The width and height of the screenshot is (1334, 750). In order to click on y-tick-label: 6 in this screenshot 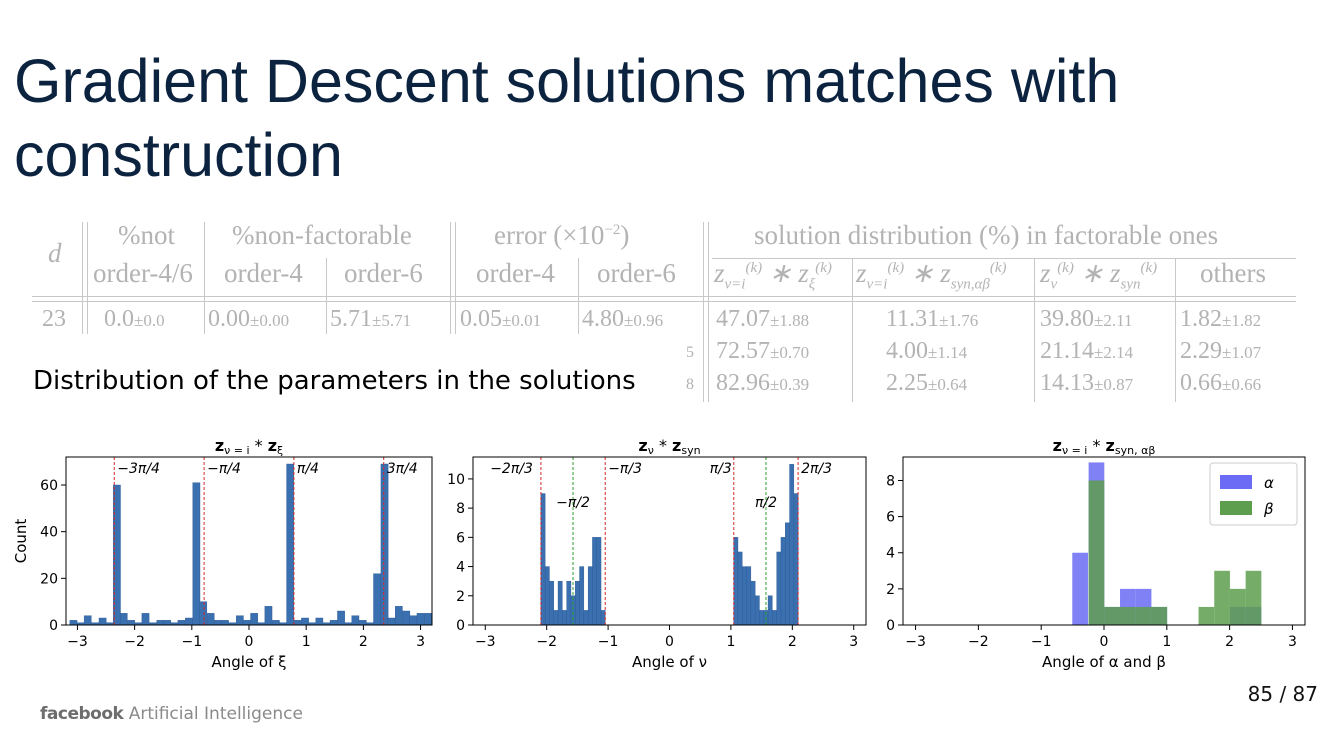, I will do `click(890, 518)`.